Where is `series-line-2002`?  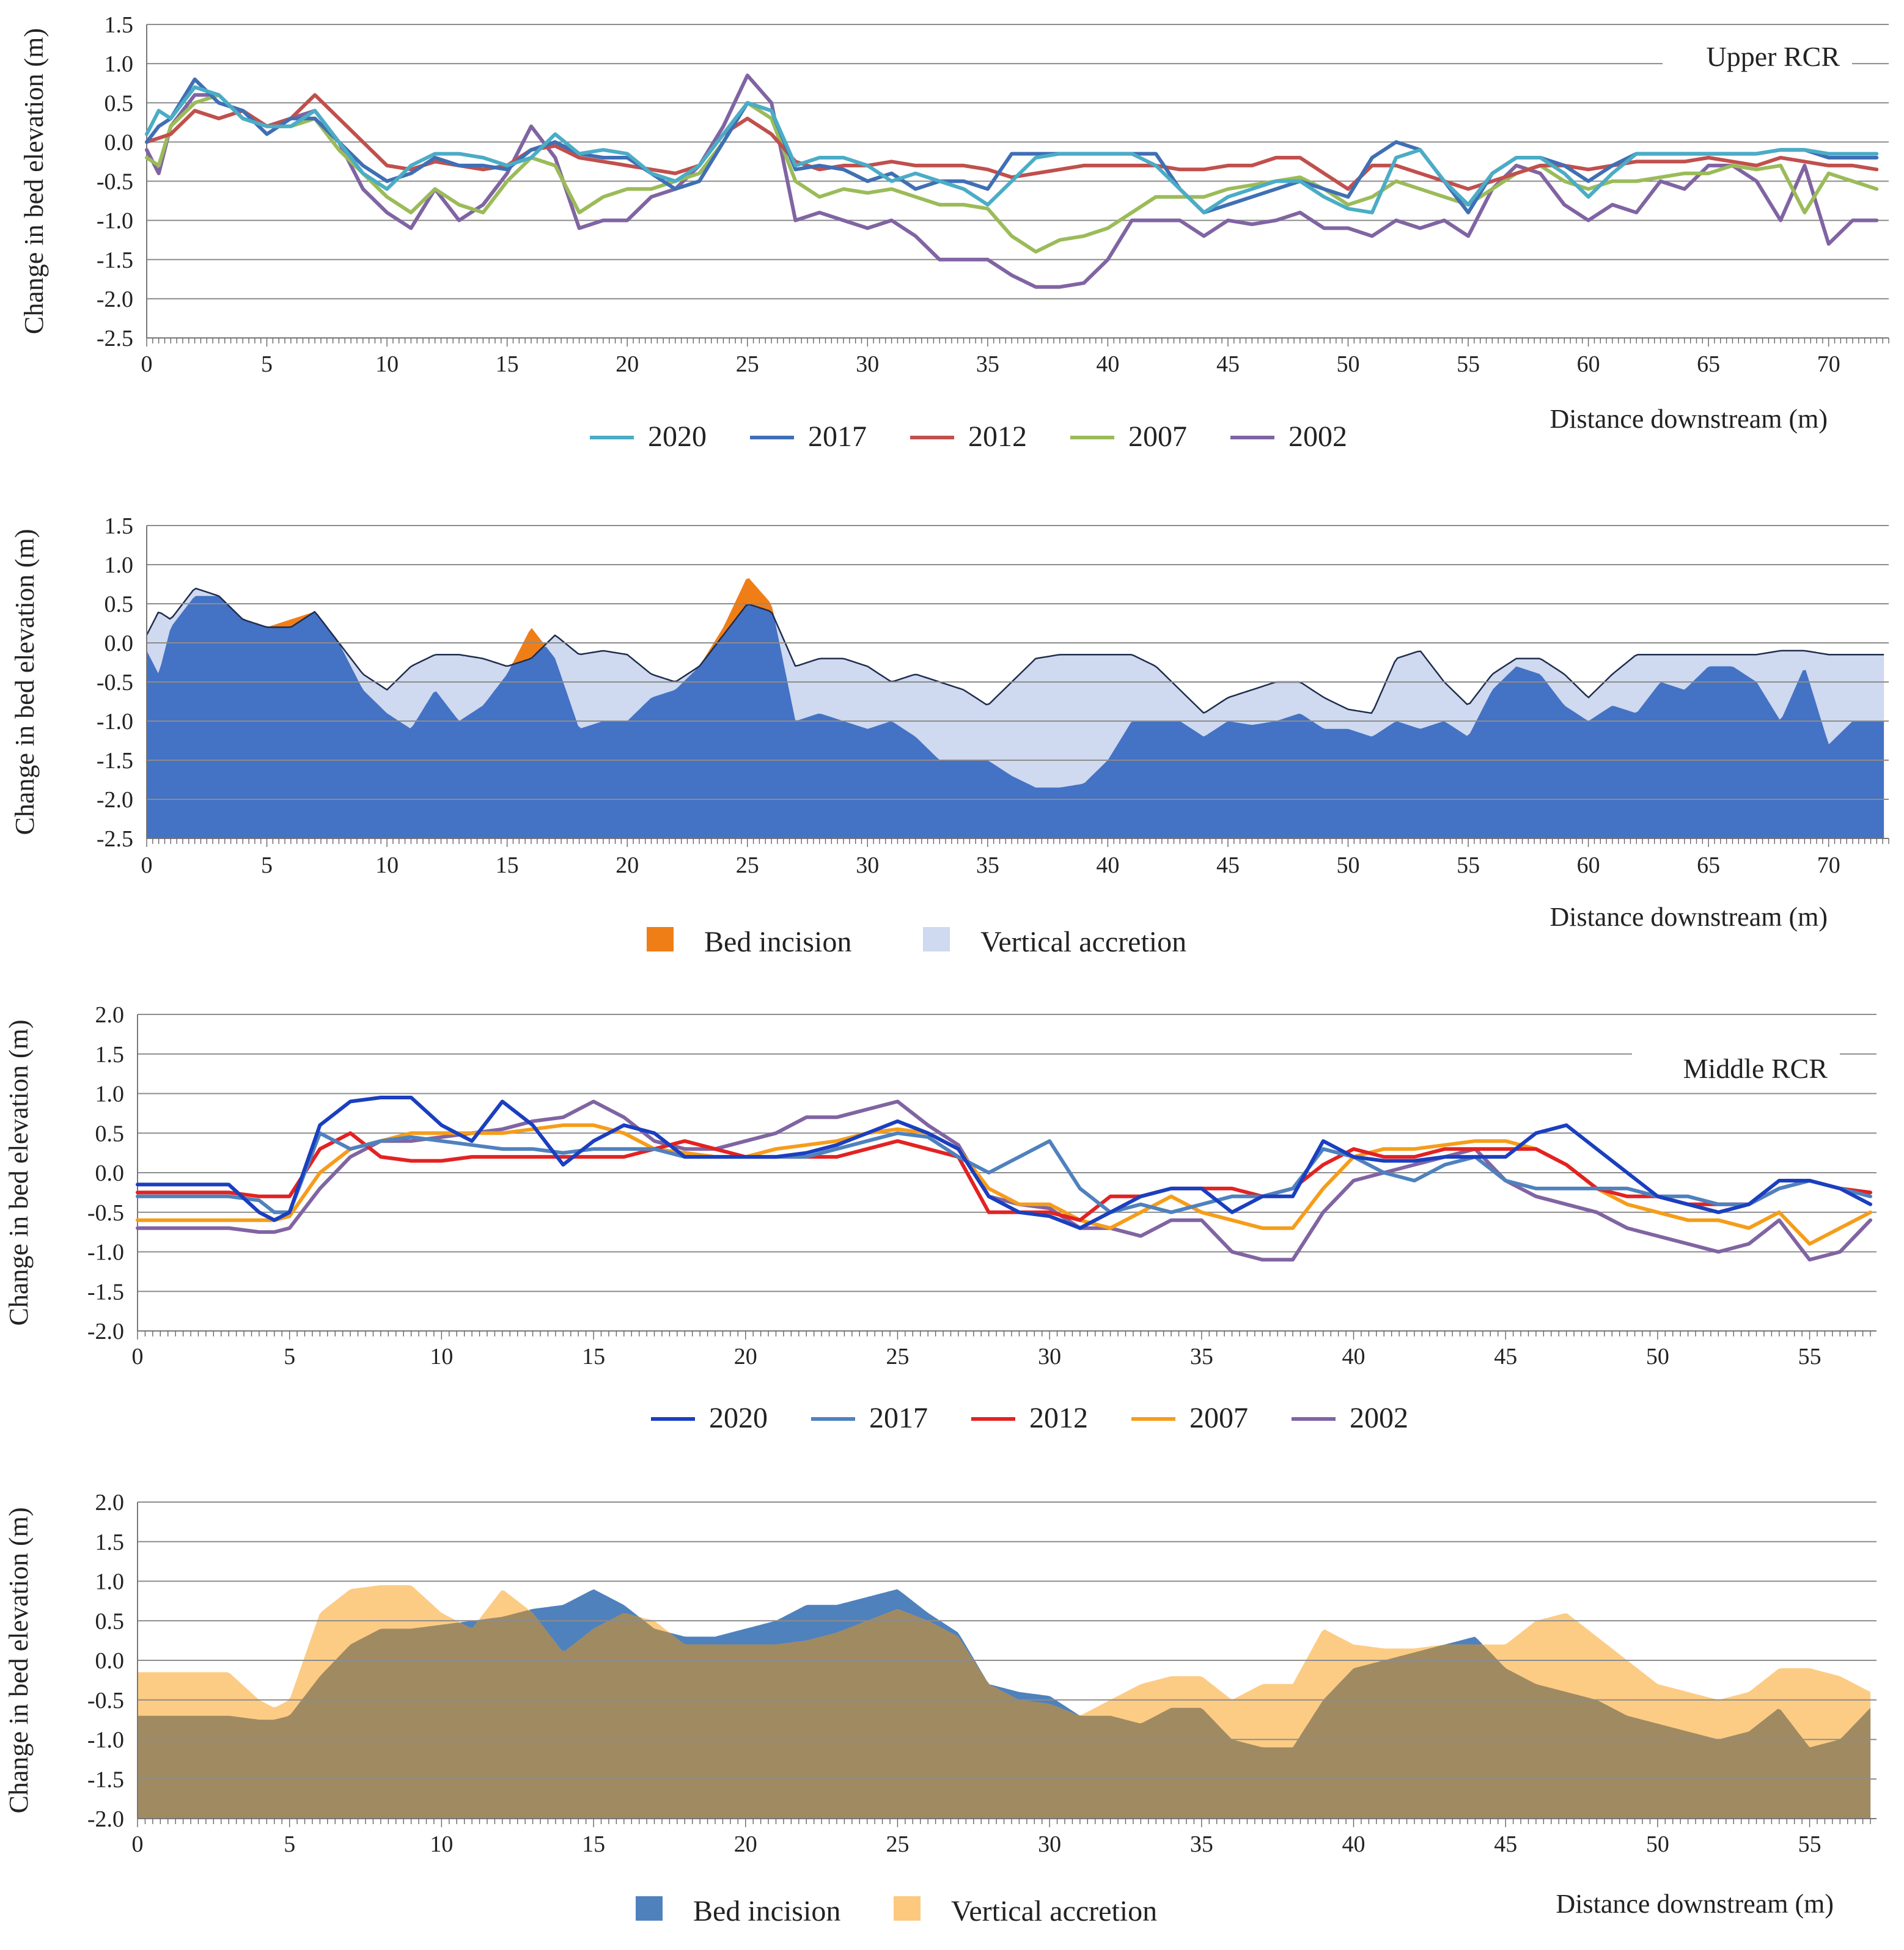 series-line-2002 is located at coordinates (1004, 1181).